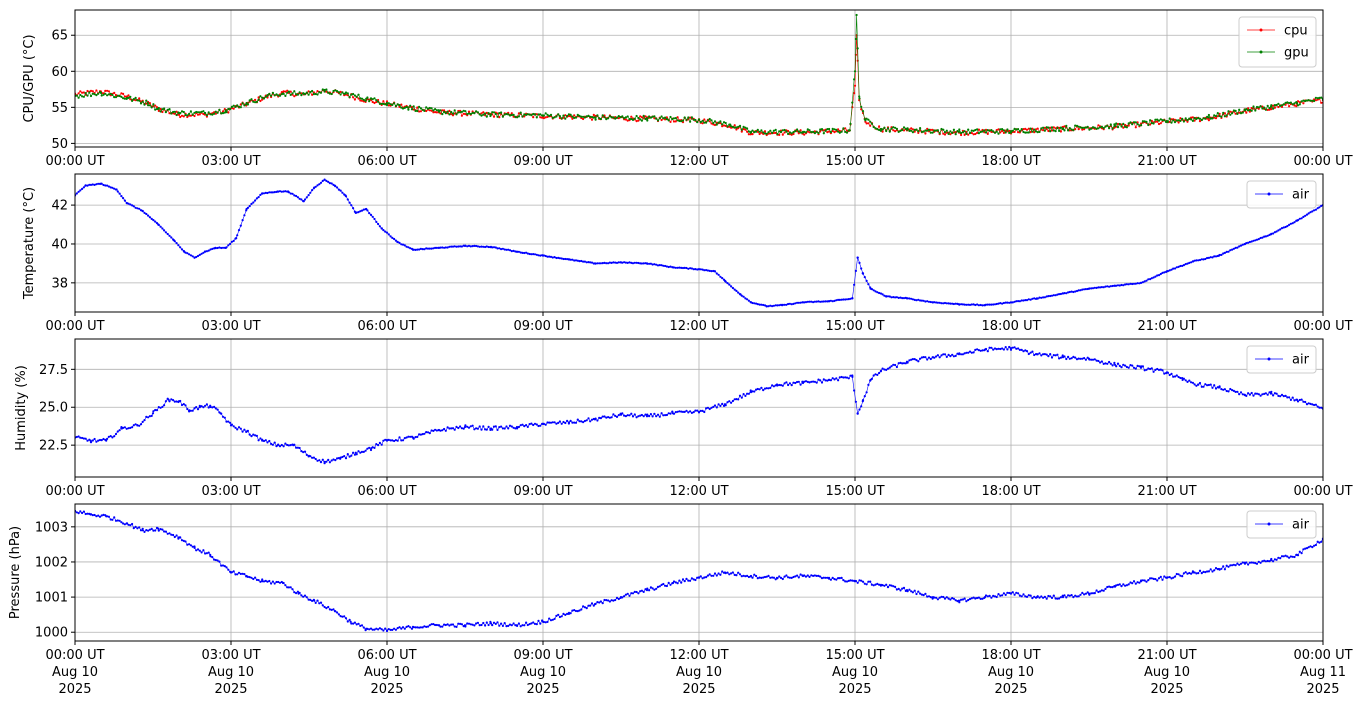 This screenshot has width=1364, height=707. What do you see at coordinates (1301, 525) in the screenshot?
I see `legend-label-air: air` at bounding box center [1301, 525].